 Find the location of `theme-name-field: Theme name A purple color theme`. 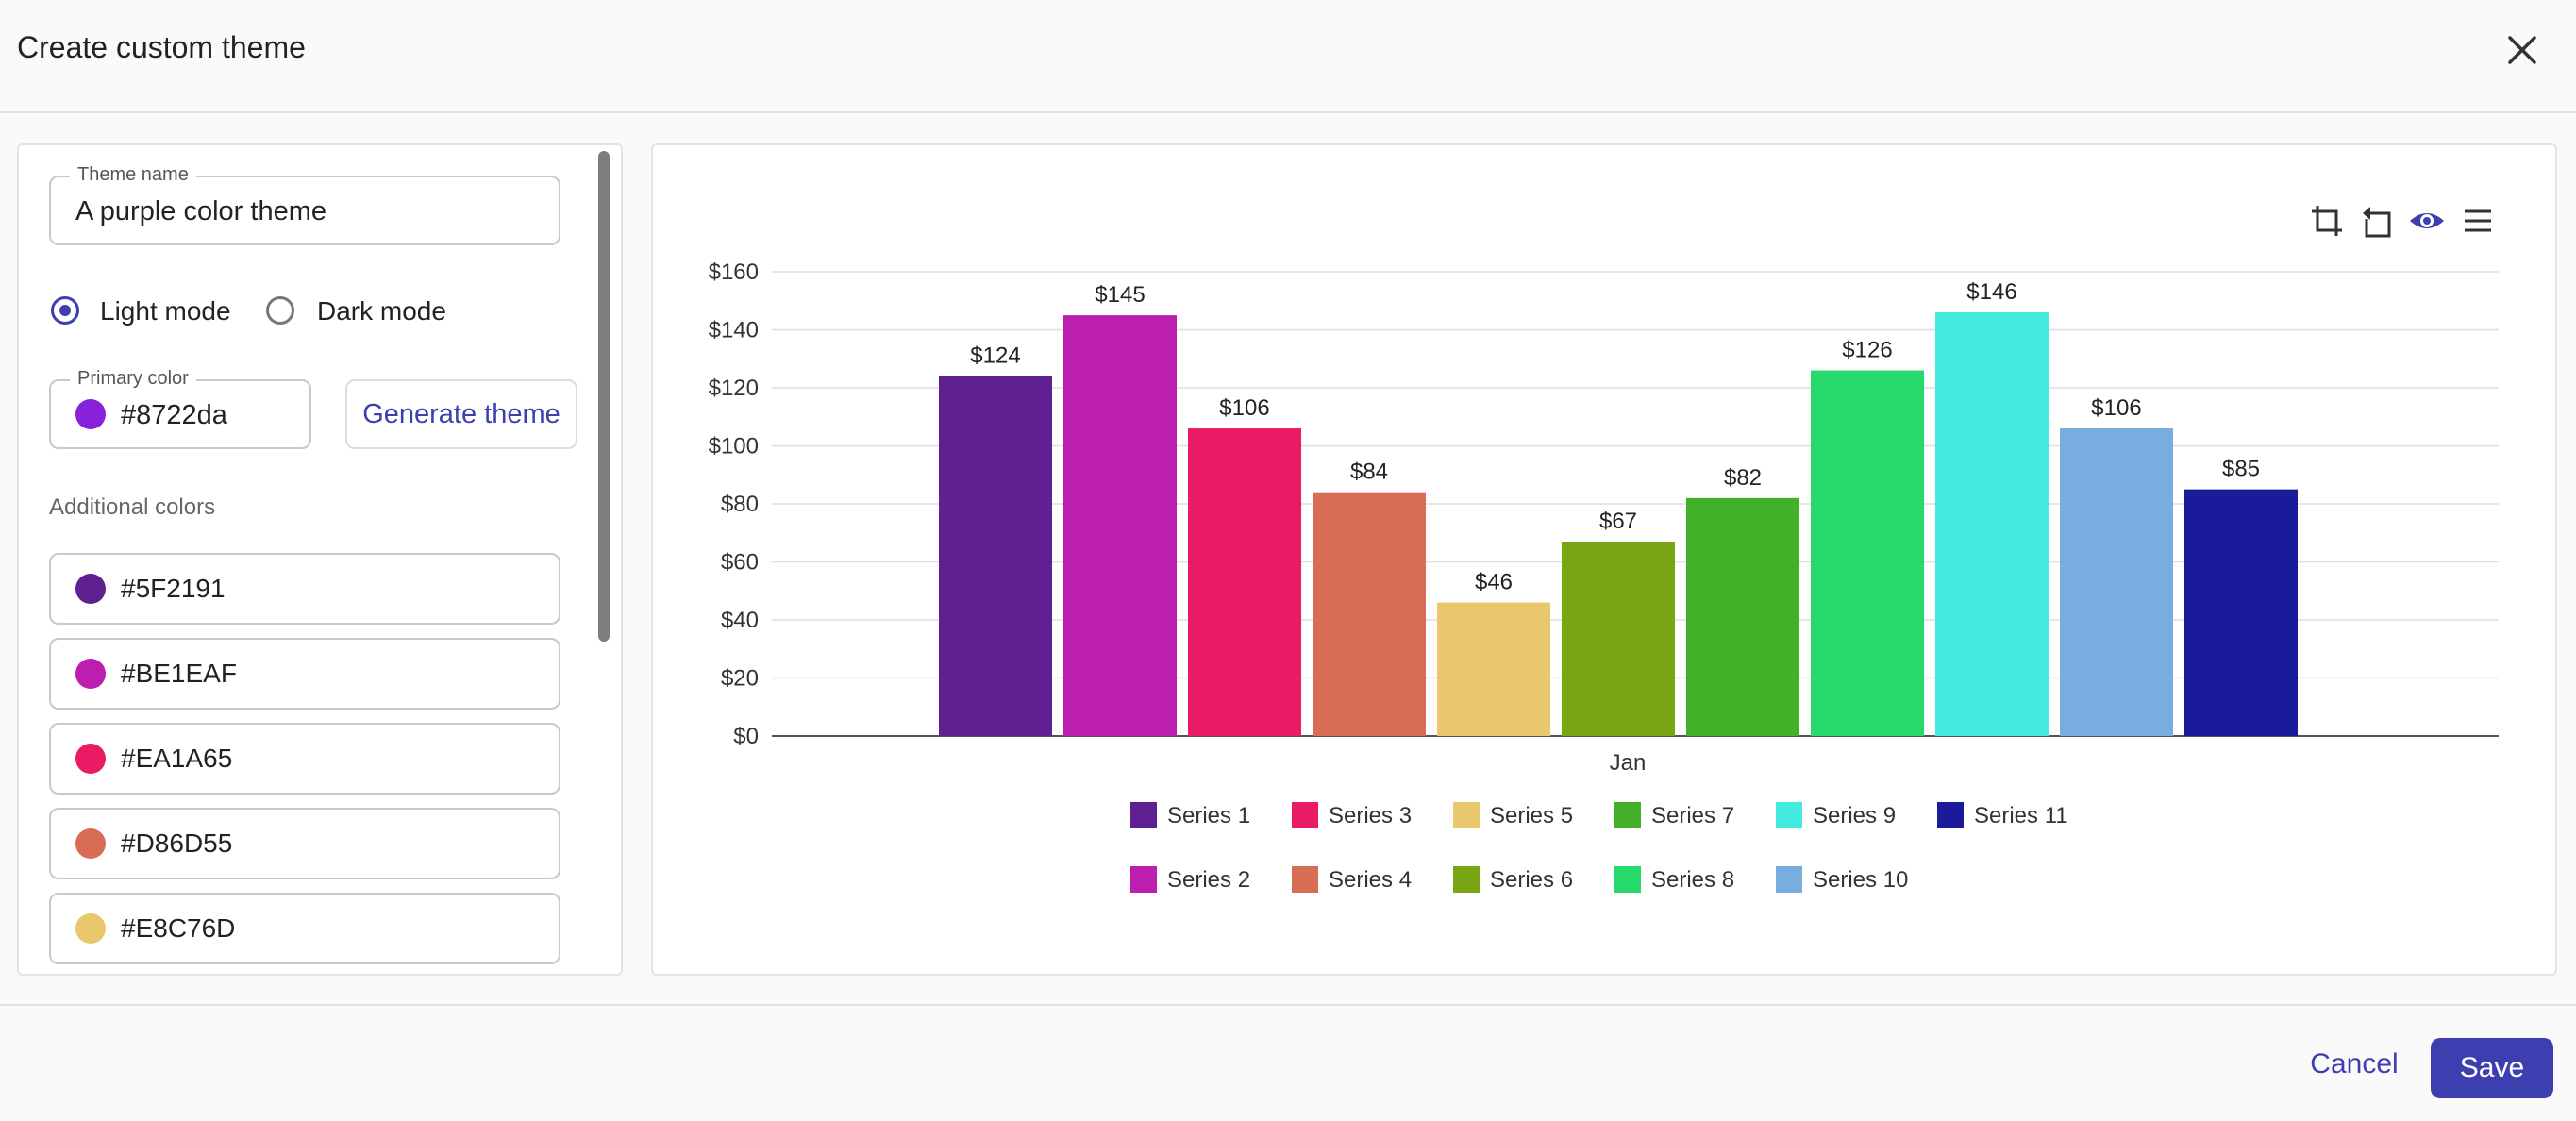

theme-name-field: Theme name A purple color theme is located at coordinates (304, 204).